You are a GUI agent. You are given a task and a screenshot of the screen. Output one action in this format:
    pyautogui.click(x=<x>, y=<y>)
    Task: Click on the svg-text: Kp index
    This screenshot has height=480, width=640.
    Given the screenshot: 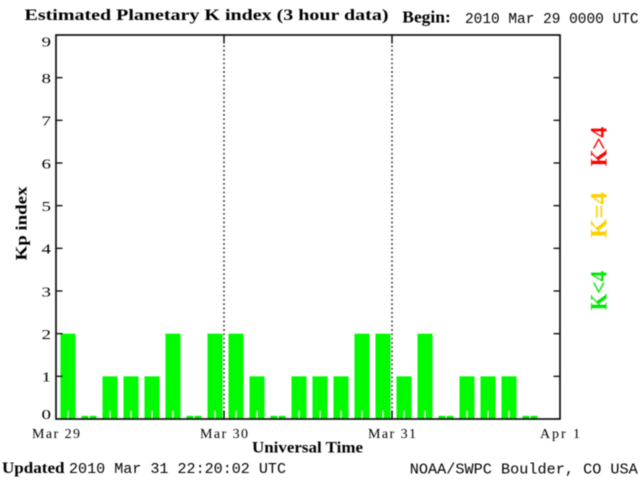 What is the action you would take?
    pyautogui.click(x=22, y=224)
    